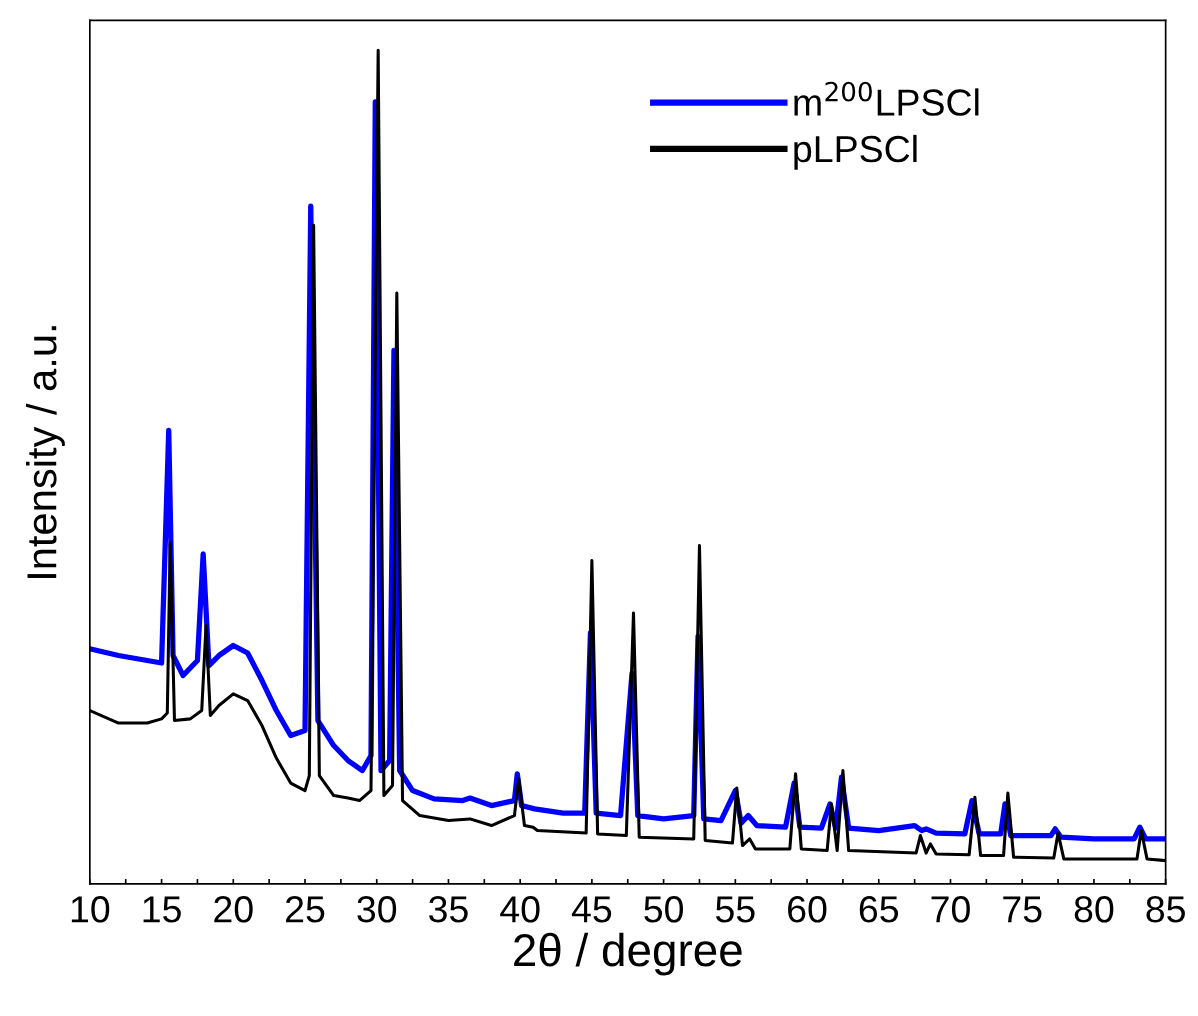 The height and width of the screenshot is (1016, 1198). Describe the element at coordinates (628, 954) in the screenshot. I see `x-axis-title: 2θ / degree` at that location.